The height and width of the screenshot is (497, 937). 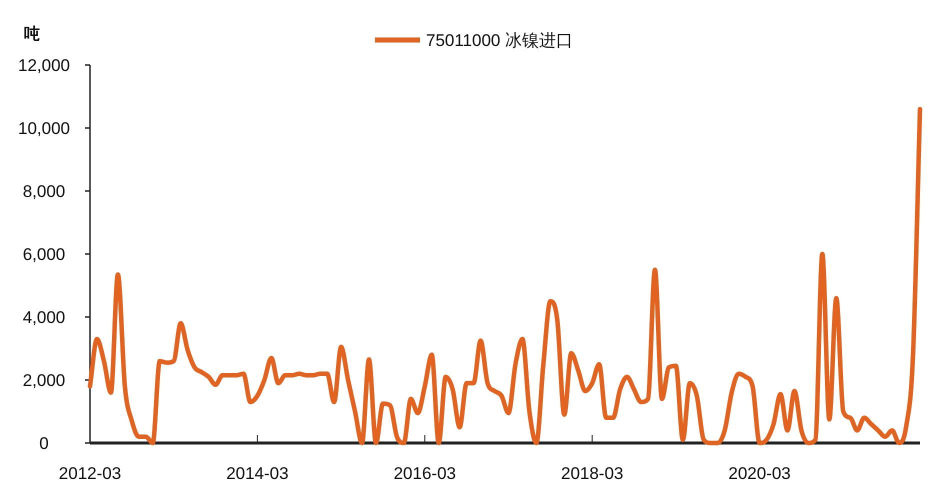 I want to click on y-tick-label: 2,000, so click(x=44, y=380).